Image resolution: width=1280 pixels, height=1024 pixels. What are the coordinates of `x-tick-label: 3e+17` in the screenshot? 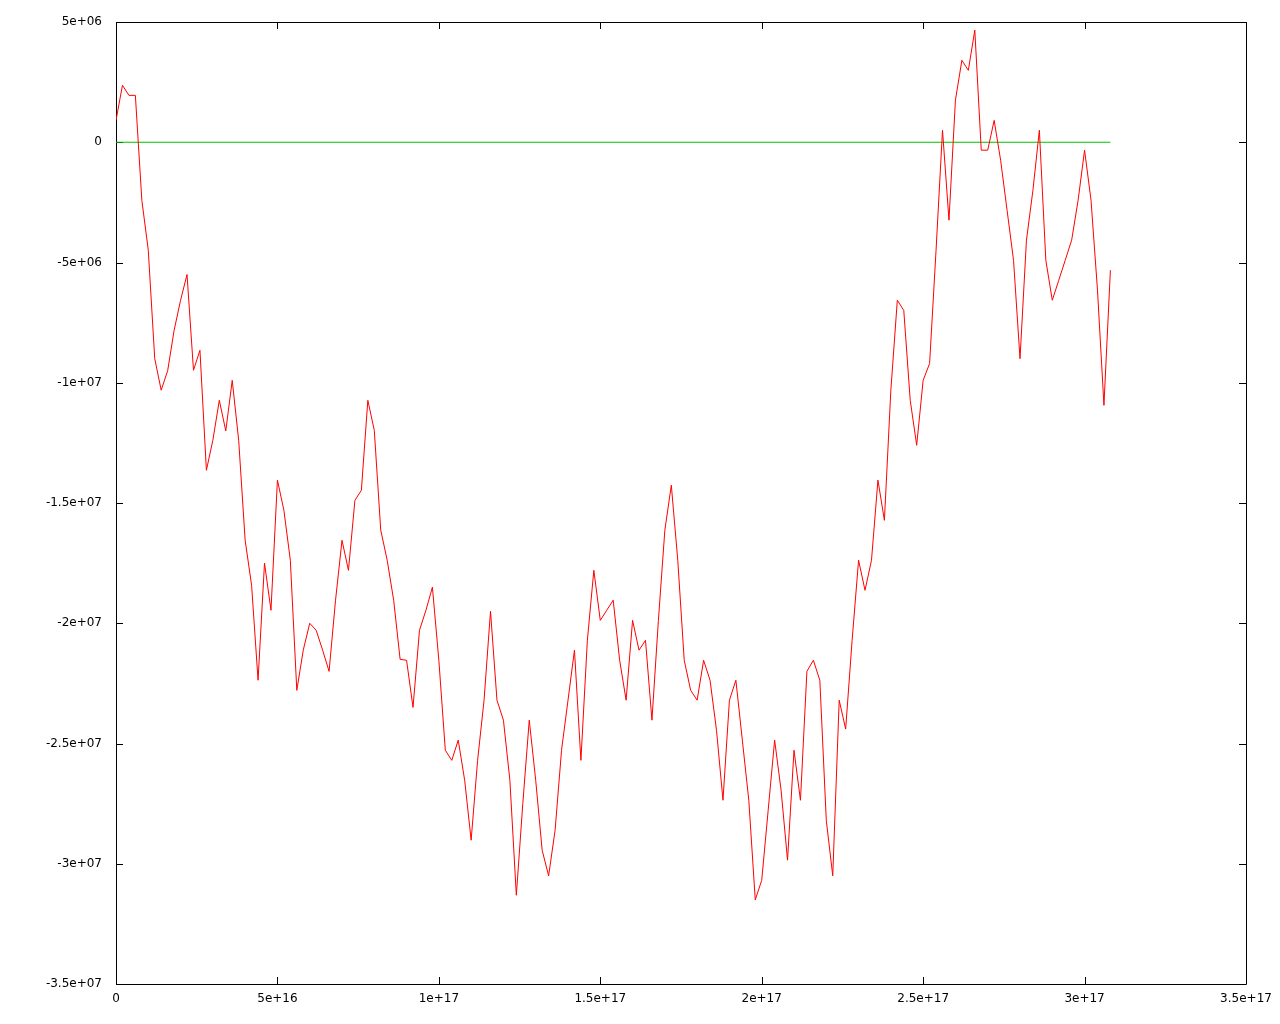 It's located at (1084, 998).